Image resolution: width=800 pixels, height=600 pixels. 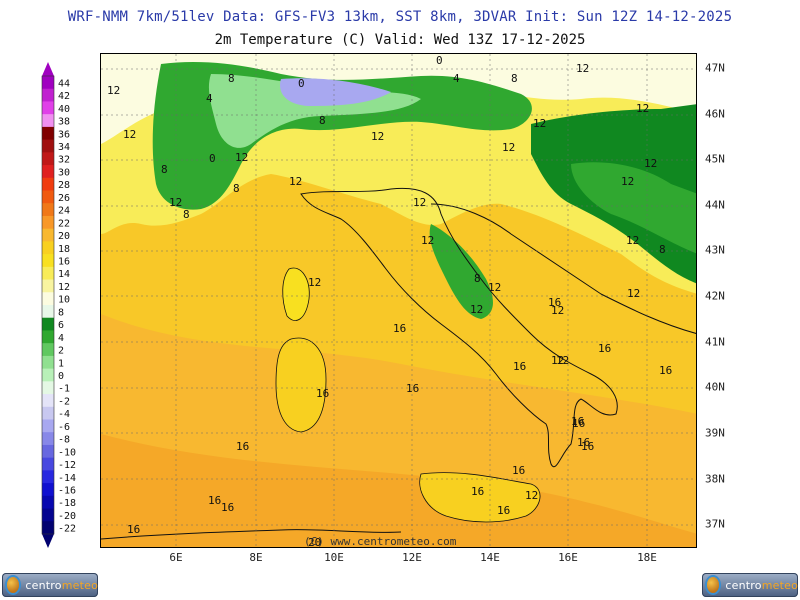 I want to click on lon-label: 16E, so click(x=568, y=557).